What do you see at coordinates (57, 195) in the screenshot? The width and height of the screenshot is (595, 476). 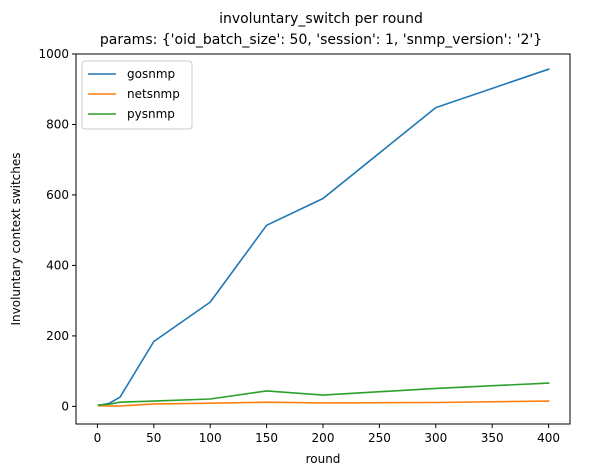 I see `y-tick-label: 600` at bounding box center [57, 195].